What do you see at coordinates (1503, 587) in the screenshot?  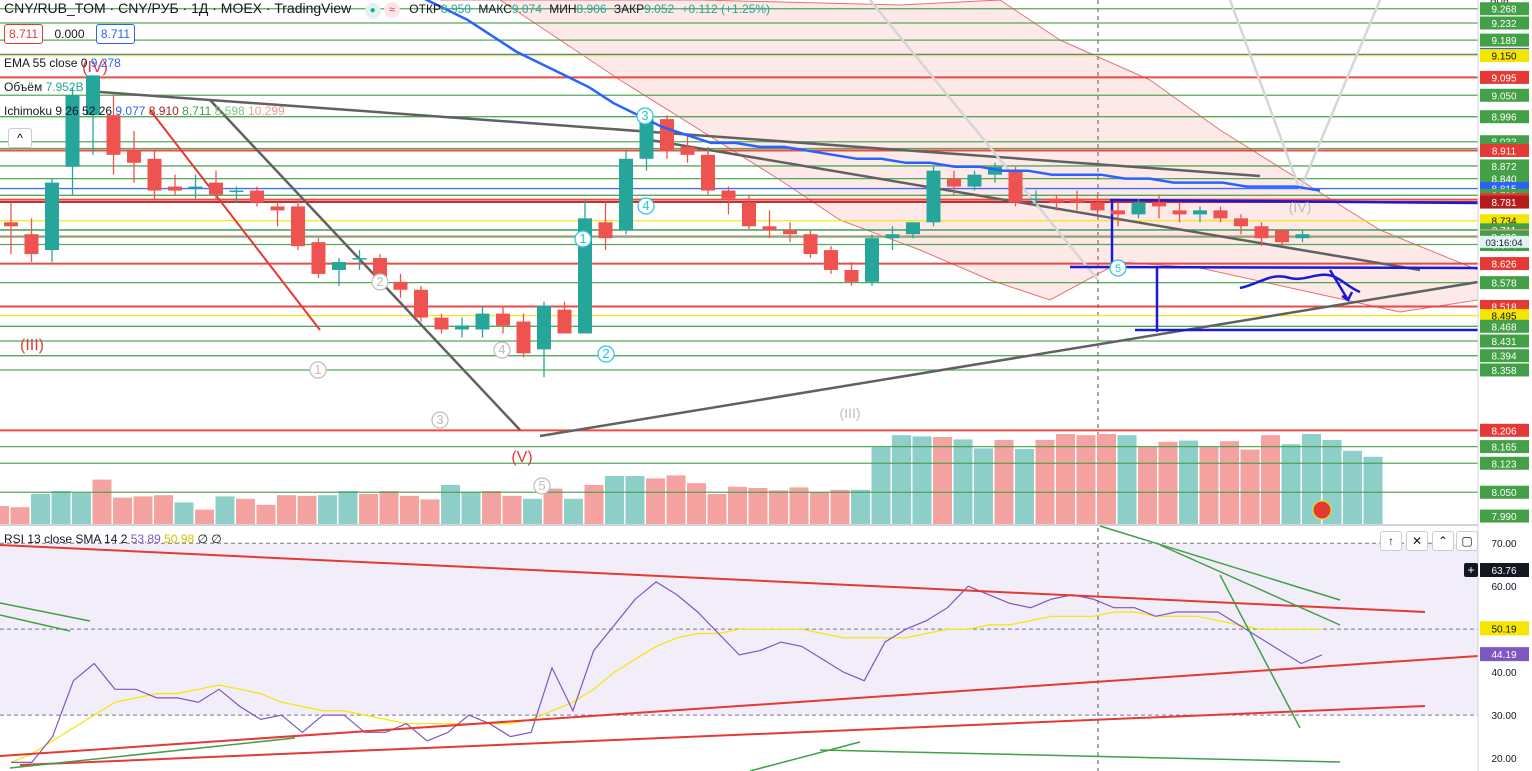 I see `rsi-tick-label: 60.00` at bounding box center [1503, 587].